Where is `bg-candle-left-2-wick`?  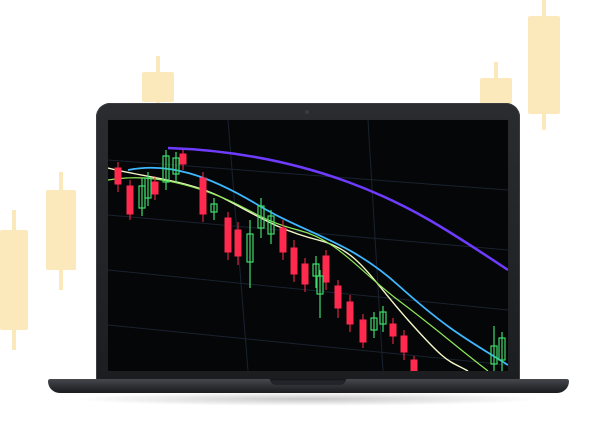 bg-candle-left-2-wick is located at coordinates (61, 231).